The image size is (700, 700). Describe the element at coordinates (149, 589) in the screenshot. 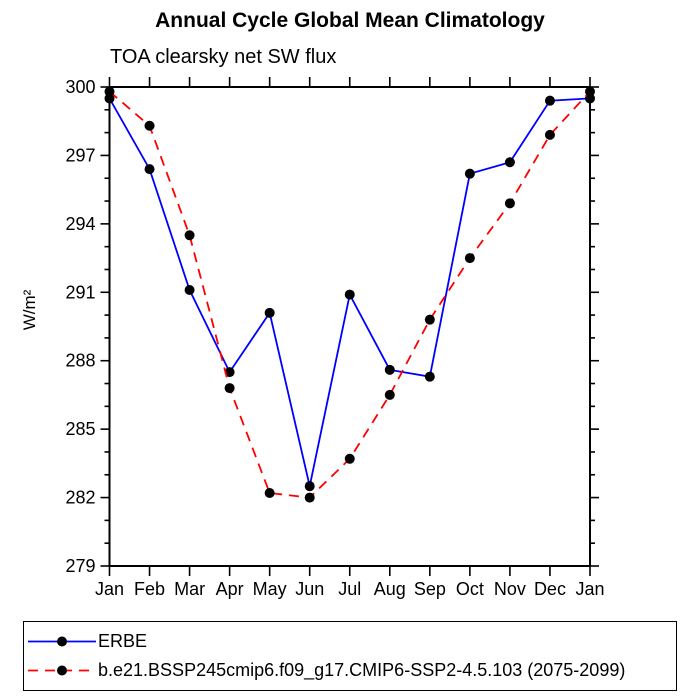

I see `svg-text: Feb` at that location.